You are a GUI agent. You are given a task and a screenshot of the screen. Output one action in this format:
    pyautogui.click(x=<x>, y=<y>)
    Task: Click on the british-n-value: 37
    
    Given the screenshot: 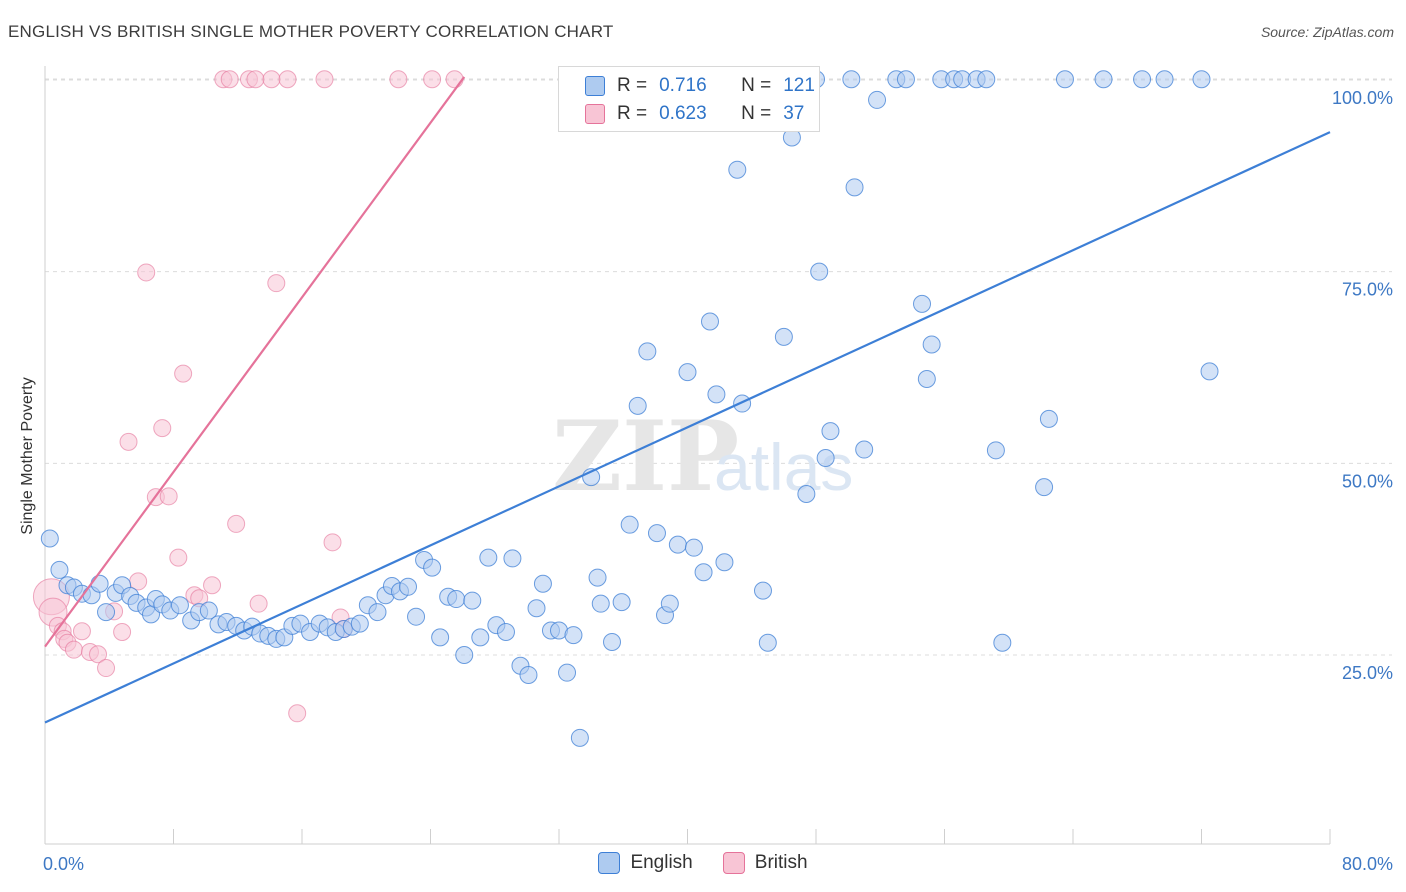 What is the action you would take?
    pyautogui.click(x=794, y=113)
    